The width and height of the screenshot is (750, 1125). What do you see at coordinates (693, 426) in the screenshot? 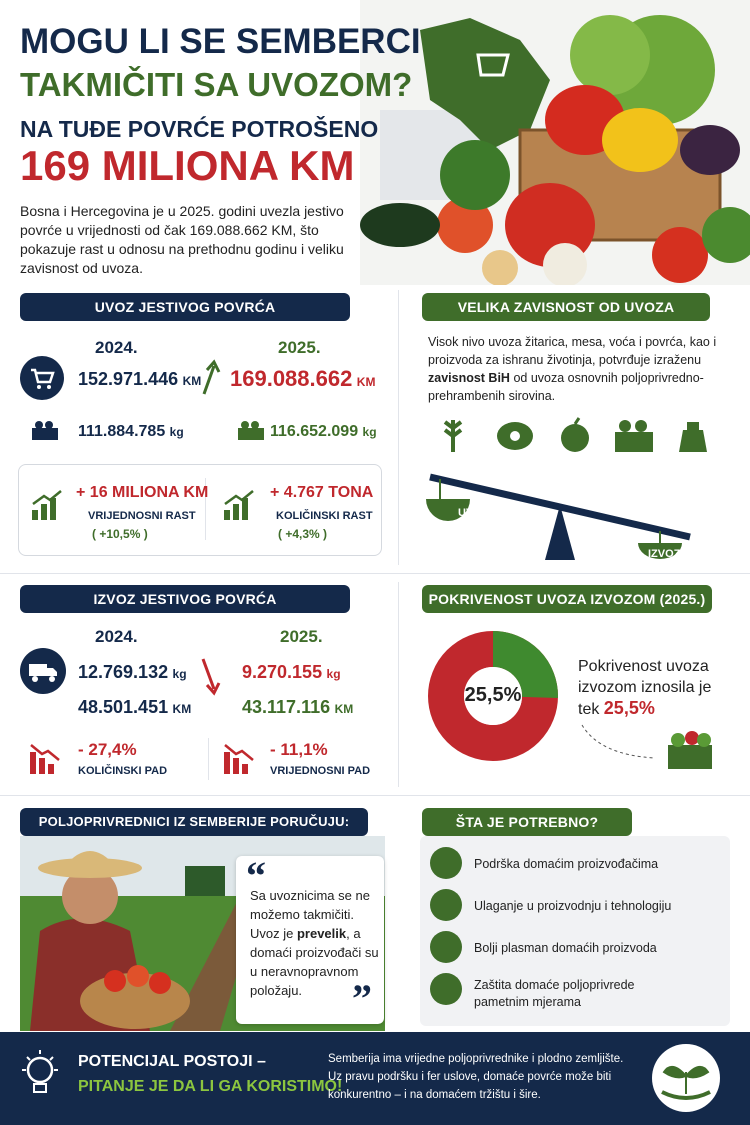
I see `sack-top` at bounding box center [693, 426].